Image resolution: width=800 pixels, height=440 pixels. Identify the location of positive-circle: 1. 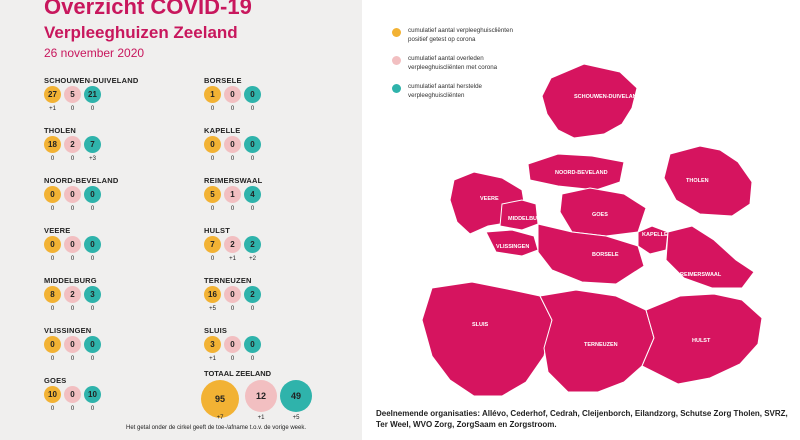
(212, 94).